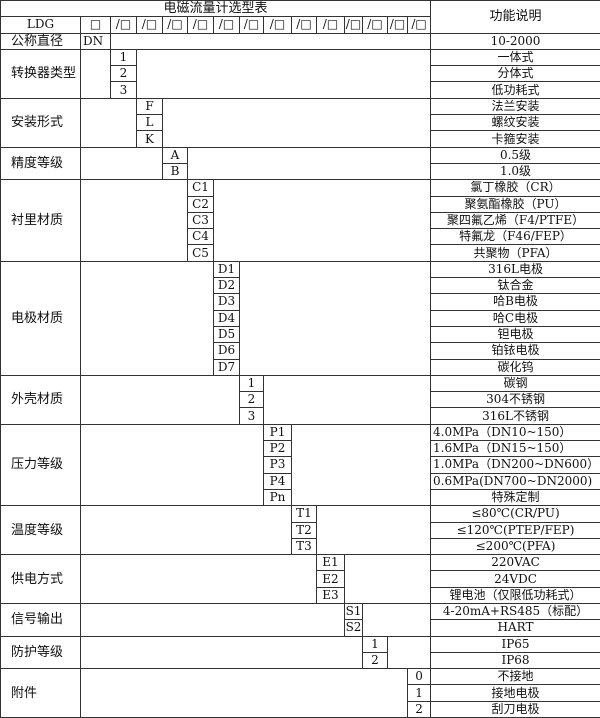 The width and height of the screenshot is (600, 718). Describe the element at coordinates (515, 449) in the screenshot. I see `option-desc: 1.6MPa（DN15~150）` at that location.